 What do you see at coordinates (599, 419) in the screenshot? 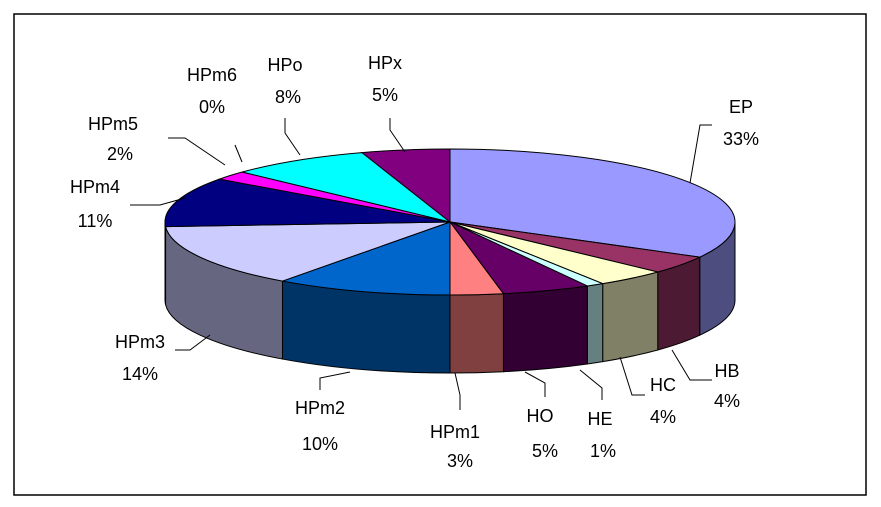
I see `category-label: HE` at bounding box center [599, 419].